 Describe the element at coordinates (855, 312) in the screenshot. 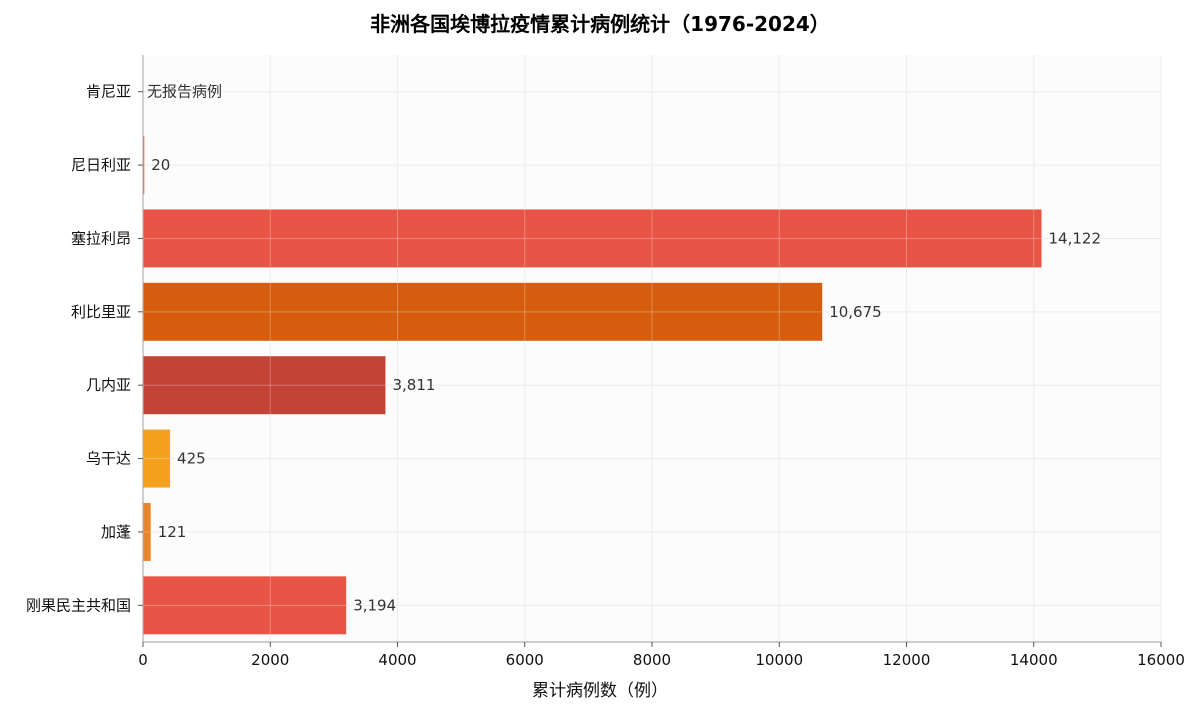

I see `data-label: 10,675` at that location.